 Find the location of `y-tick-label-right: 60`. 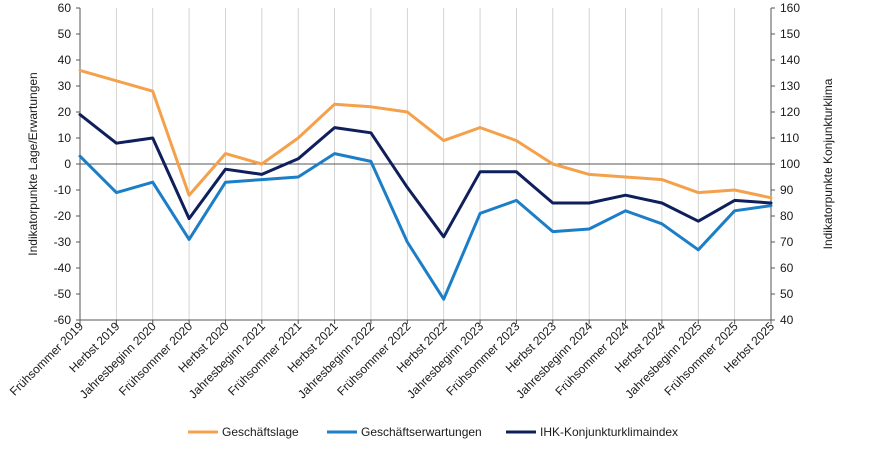

y-tick-label-right: 60 is located at coordinates (787, 268).